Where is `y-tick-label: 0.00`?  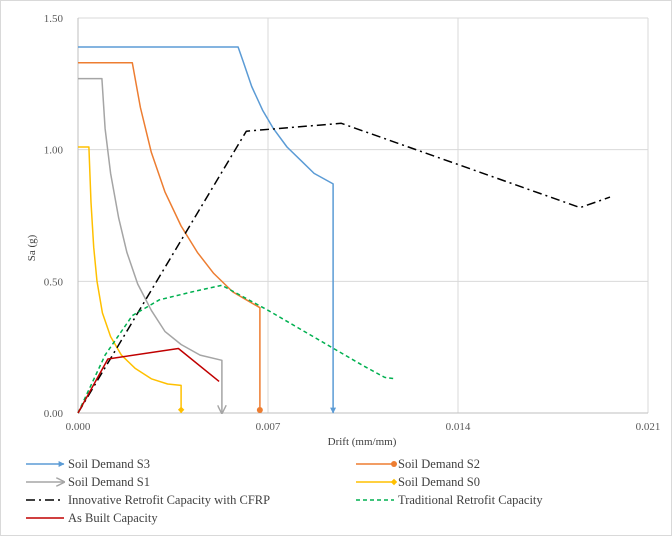
y-tick-label: 0.00 is located at coordinates (54, 414).